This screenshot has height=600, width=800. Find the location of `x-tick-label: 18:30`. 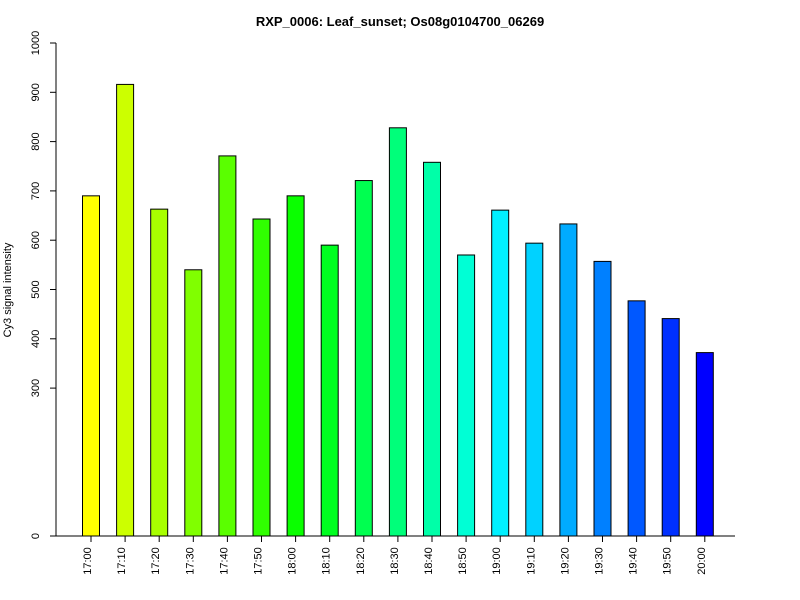

x-tick-label: 18:30 is located at coordinates (395, 561).